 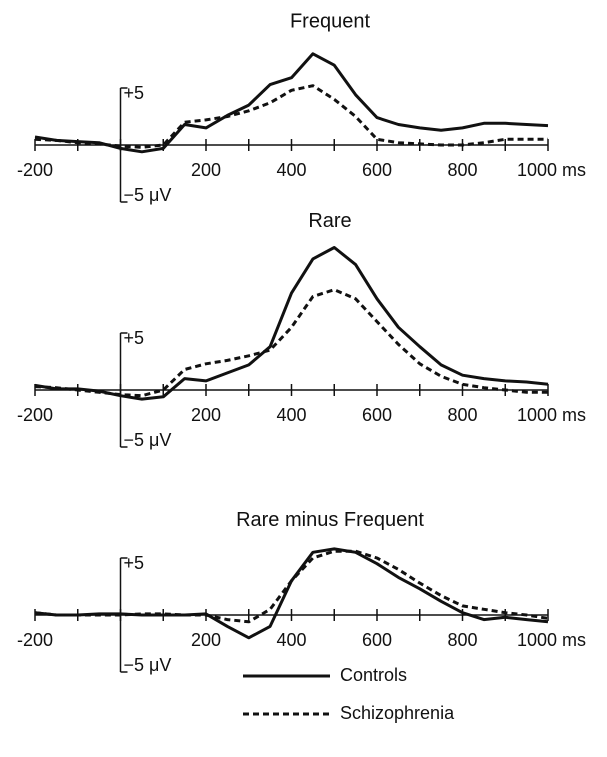 I want to click on legend-label: Controls, so click(x=373, y=675).